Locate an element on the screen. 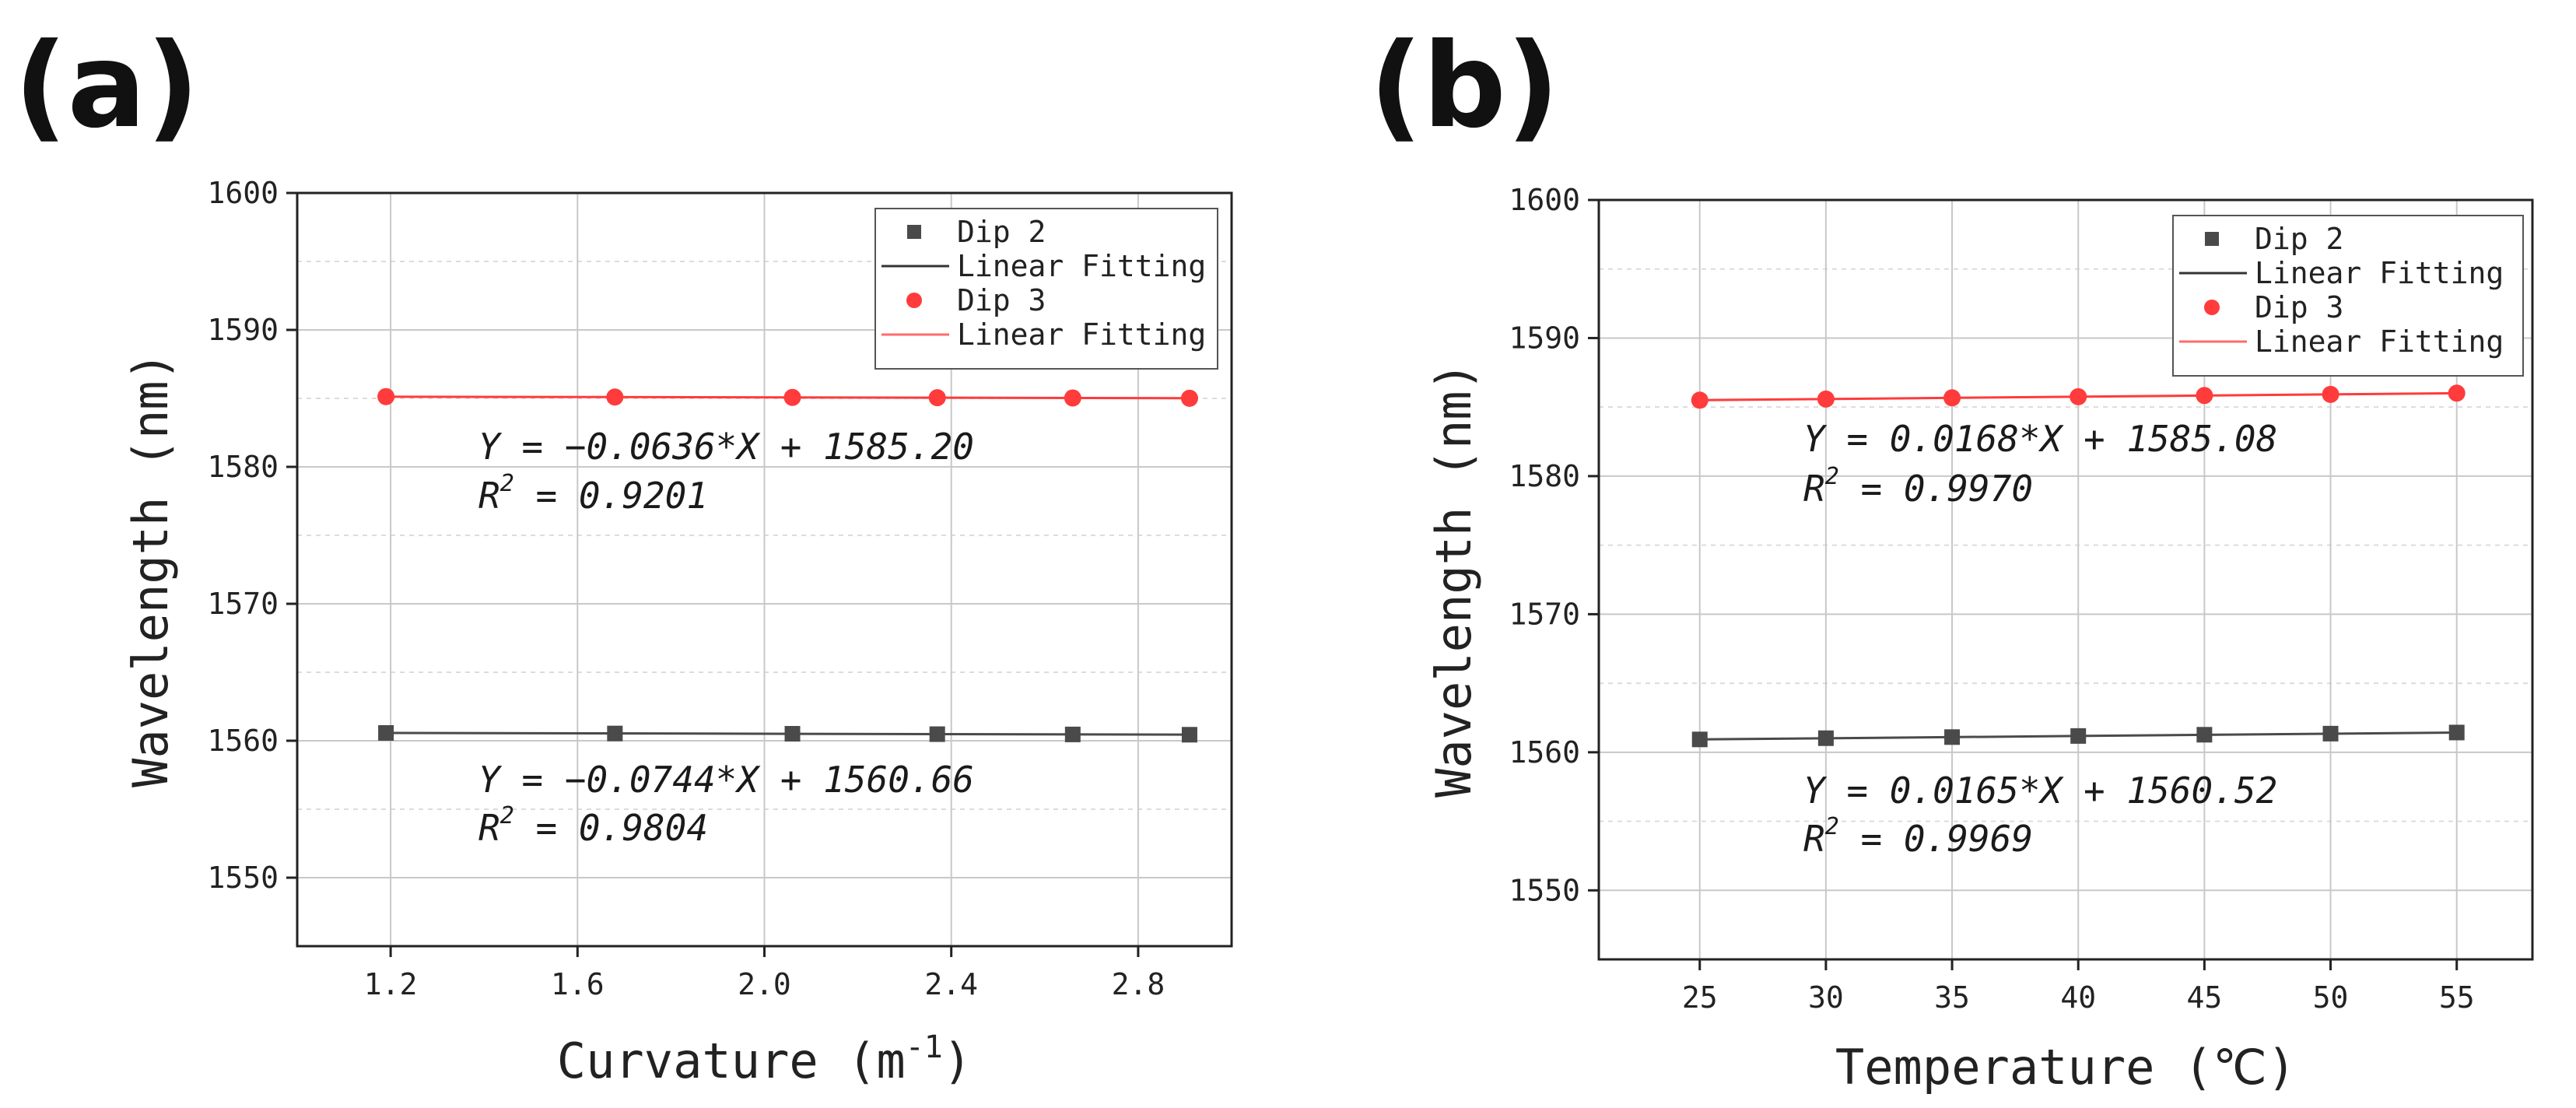 The height and width of the screenshot is (1108, 2576). chart-b-r2-label-0: R is located at coordinates (1814, 839).